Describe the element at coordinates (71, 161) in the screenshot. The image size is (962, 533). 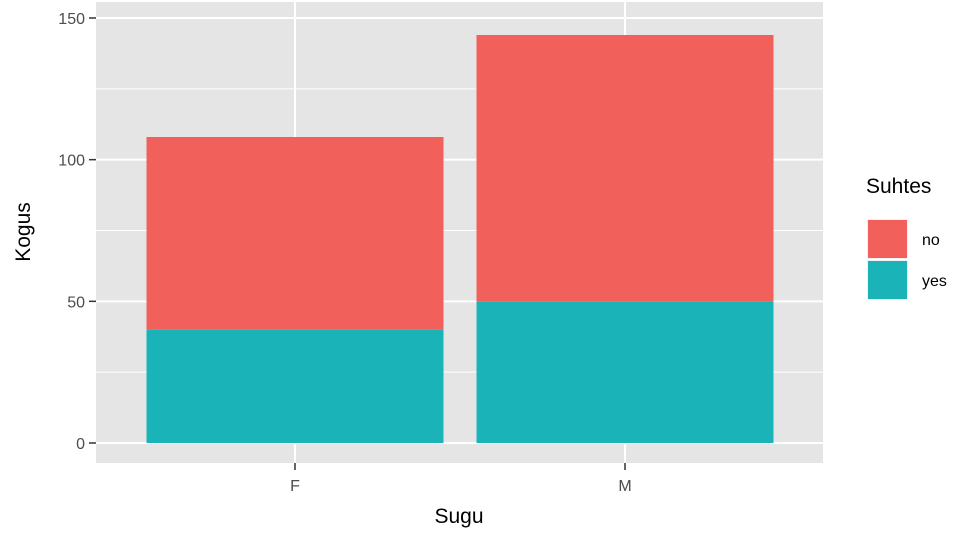
I see `y-tick-label: 100` at that location.